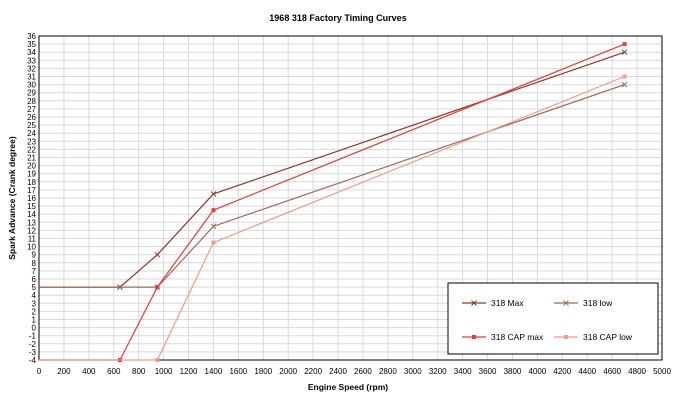 The height and width of the screenshot is (400, 677). Describe the element at coordinates (438, 371) in the screenshot. I see `x-tick-label: 3200` at that location.